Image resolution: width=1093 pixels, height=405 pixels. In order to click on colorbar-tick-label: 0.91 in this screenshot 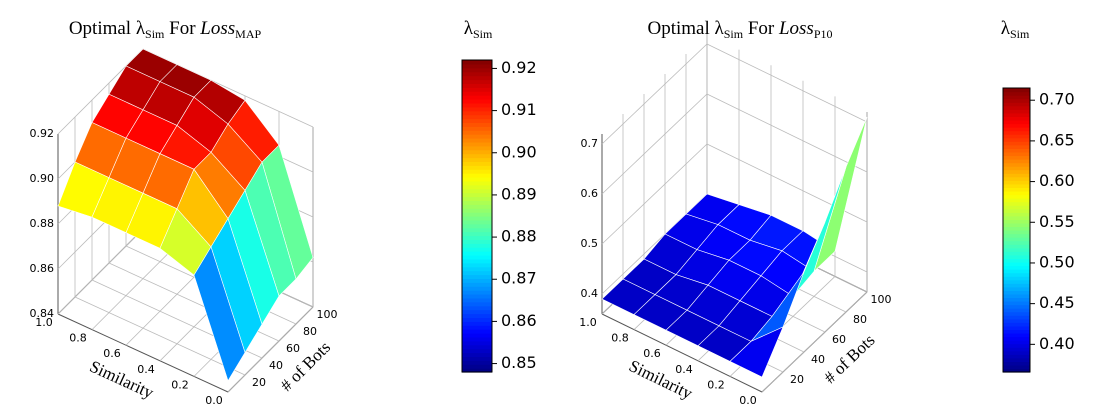, I will do `click(519, 109)`.